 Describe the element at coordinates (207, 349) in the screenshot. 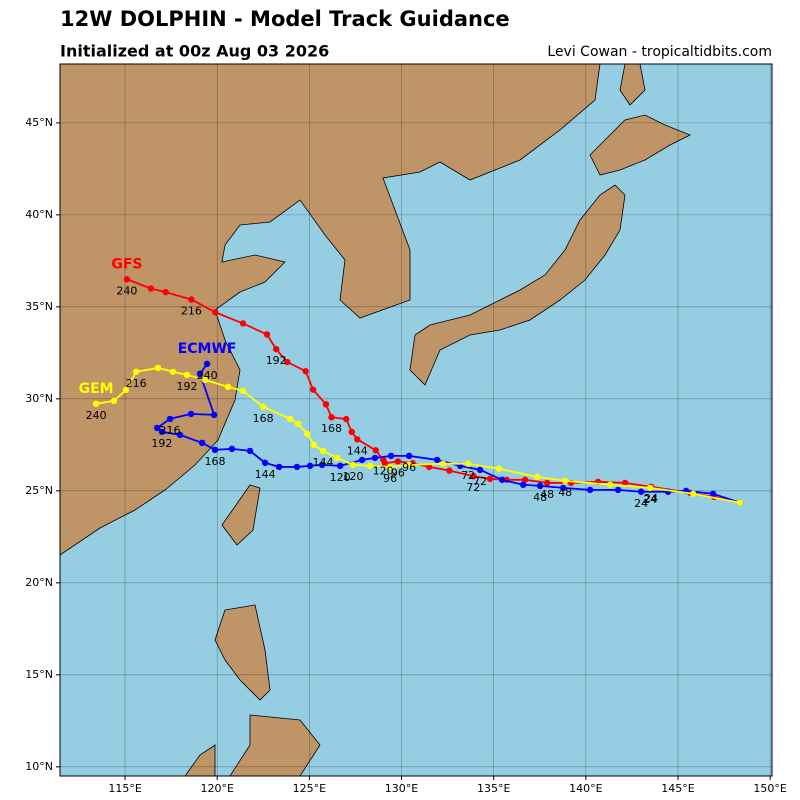

I see `model-name: ECMWF` at that location.